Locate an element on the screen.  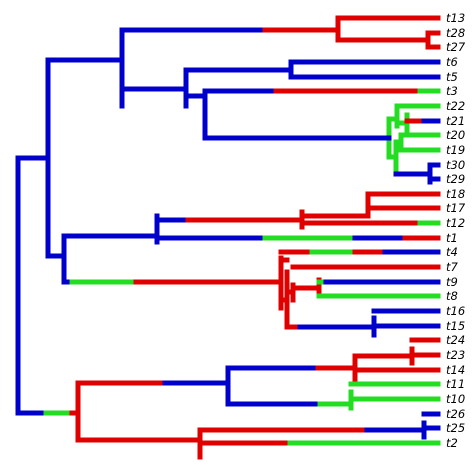
tip-label-t9: t9 is located at coordinates (452, 282).